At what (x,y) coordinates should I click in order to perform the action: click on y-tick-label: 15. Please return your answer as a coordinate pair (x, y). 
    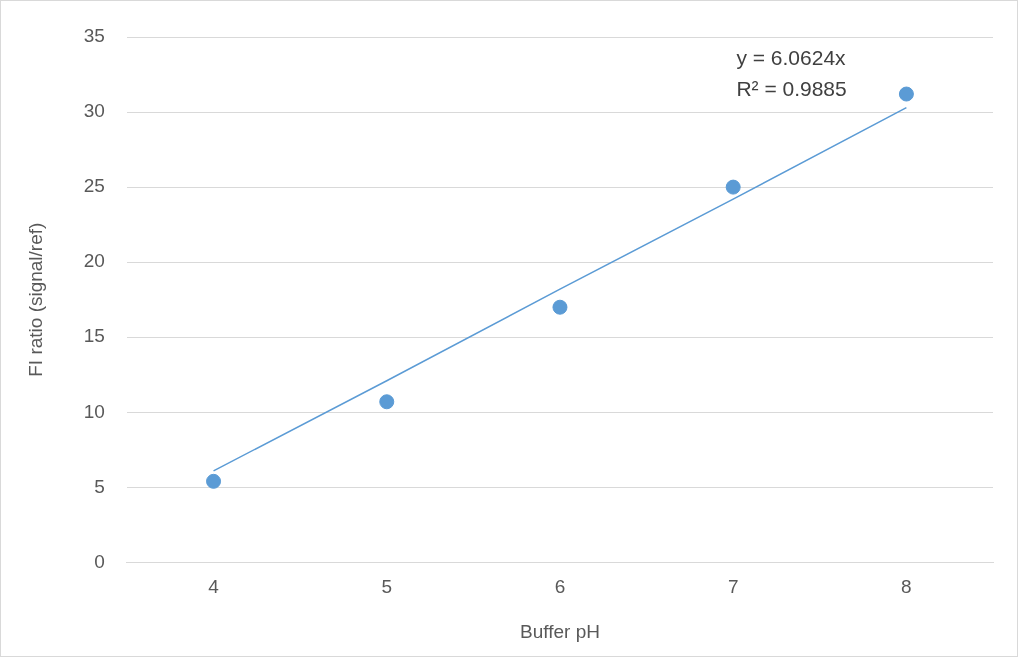
    Looking at the image, I should click on (94, 336).